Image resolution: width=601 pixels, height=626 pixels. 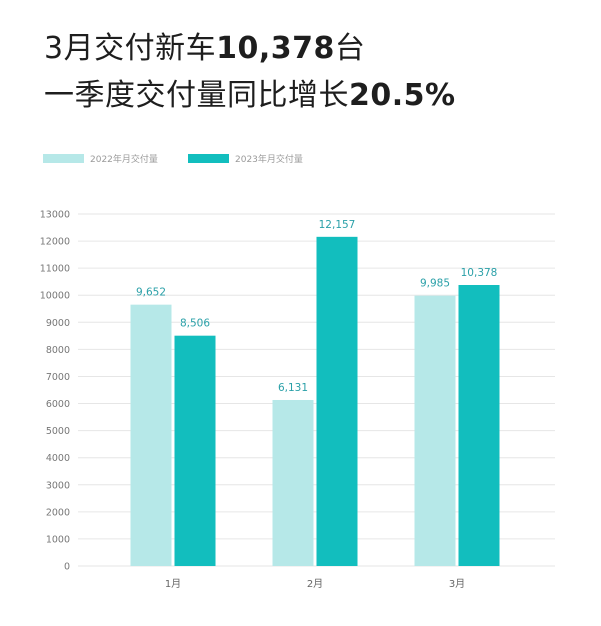 What do you see at coordinates (58, 512) in the screenshot?
I see `y-tick-label: 2000` at bounding box center [58, 512].